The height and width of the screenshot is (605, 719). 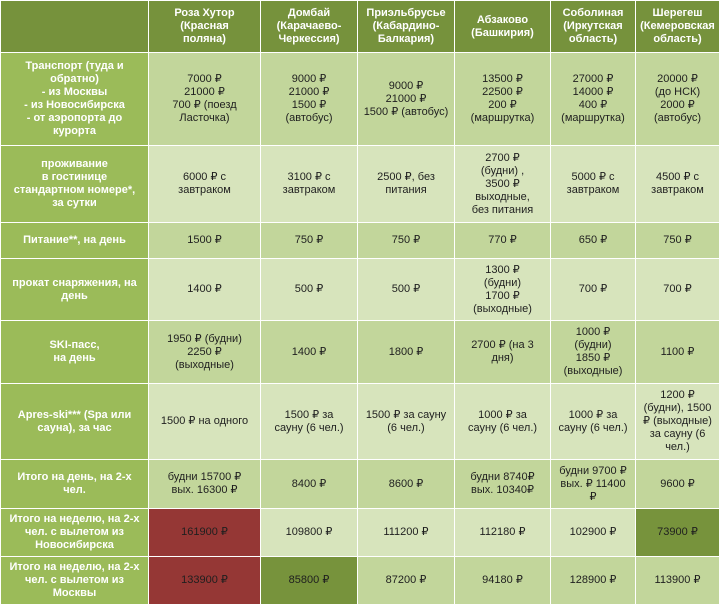 I want to click on table-cell: 8400 ₽, so click(x=309, y=484).